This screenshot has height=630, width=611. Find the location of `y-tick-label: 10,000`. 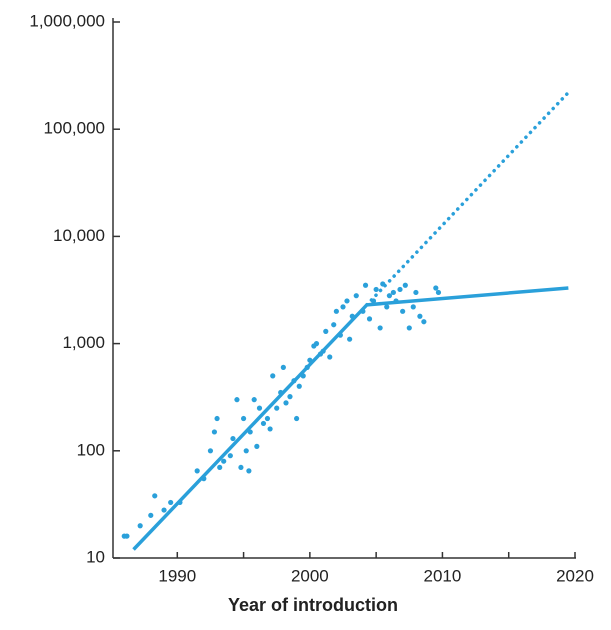

y-tick-label: 10,000 is located at coordinates (79, 235).